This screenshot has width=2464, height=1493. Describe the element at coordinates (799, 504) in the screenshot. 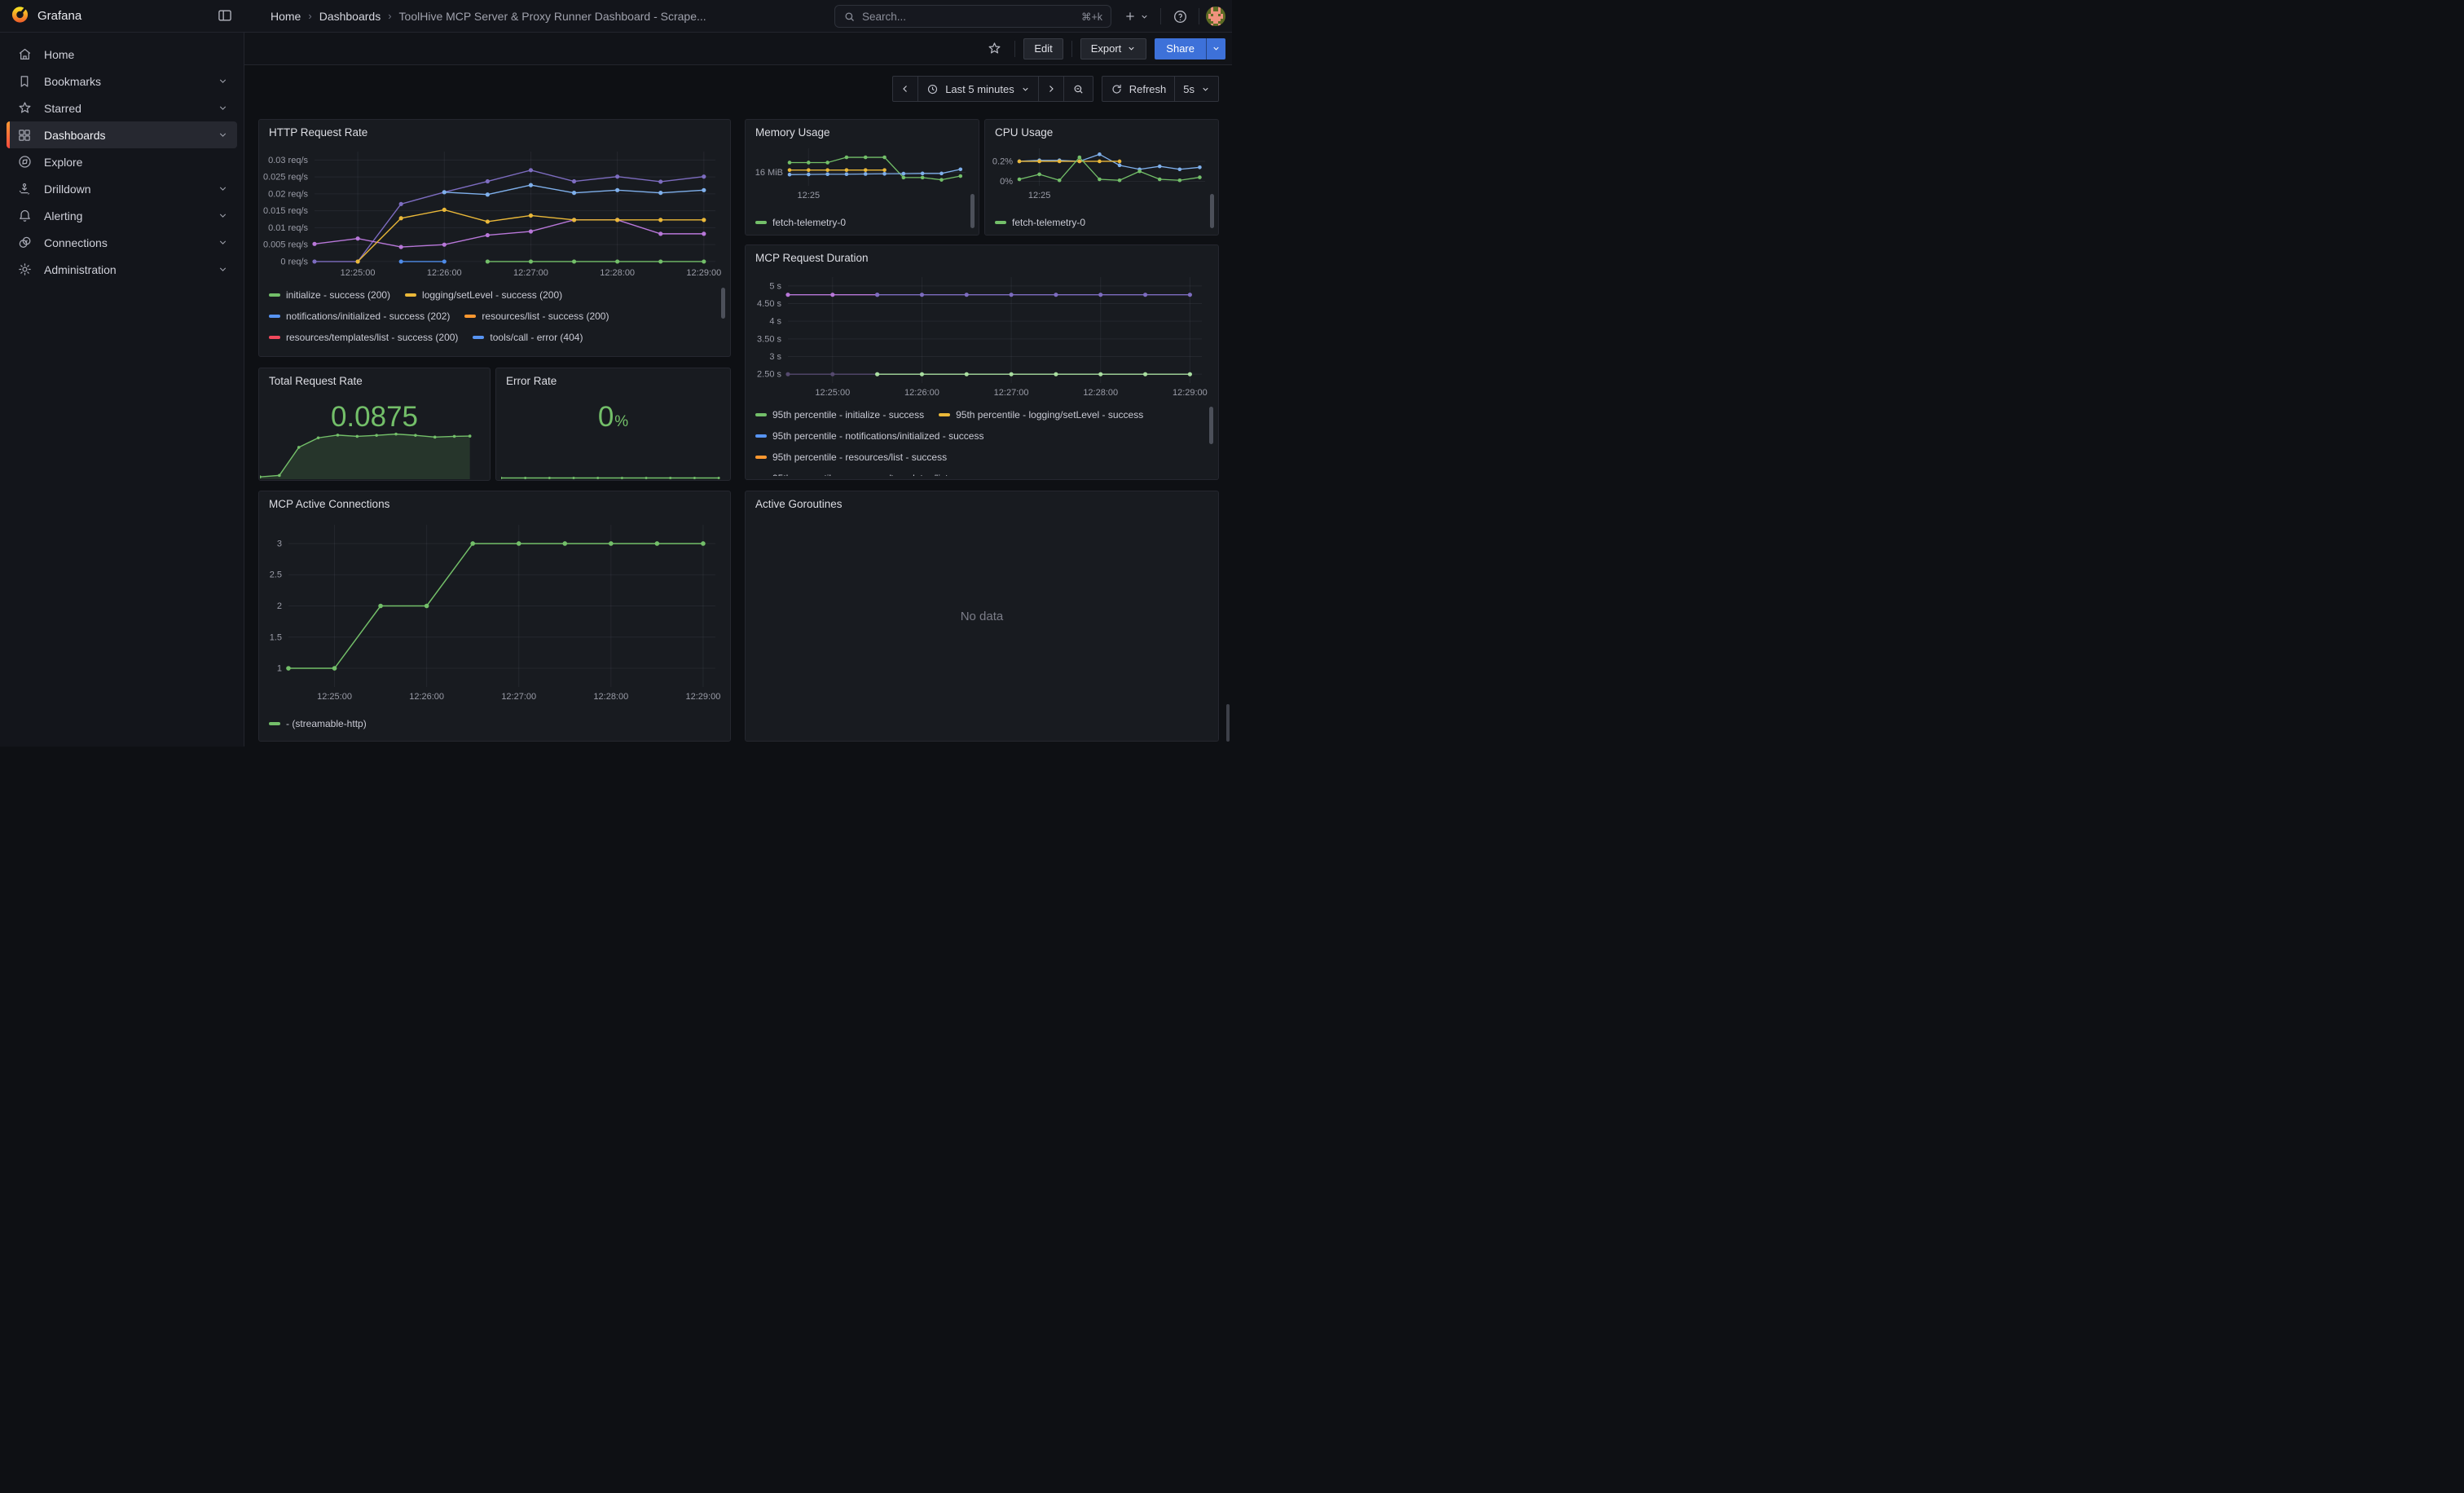

I see `panel-title: Active Goroutines` at that location.